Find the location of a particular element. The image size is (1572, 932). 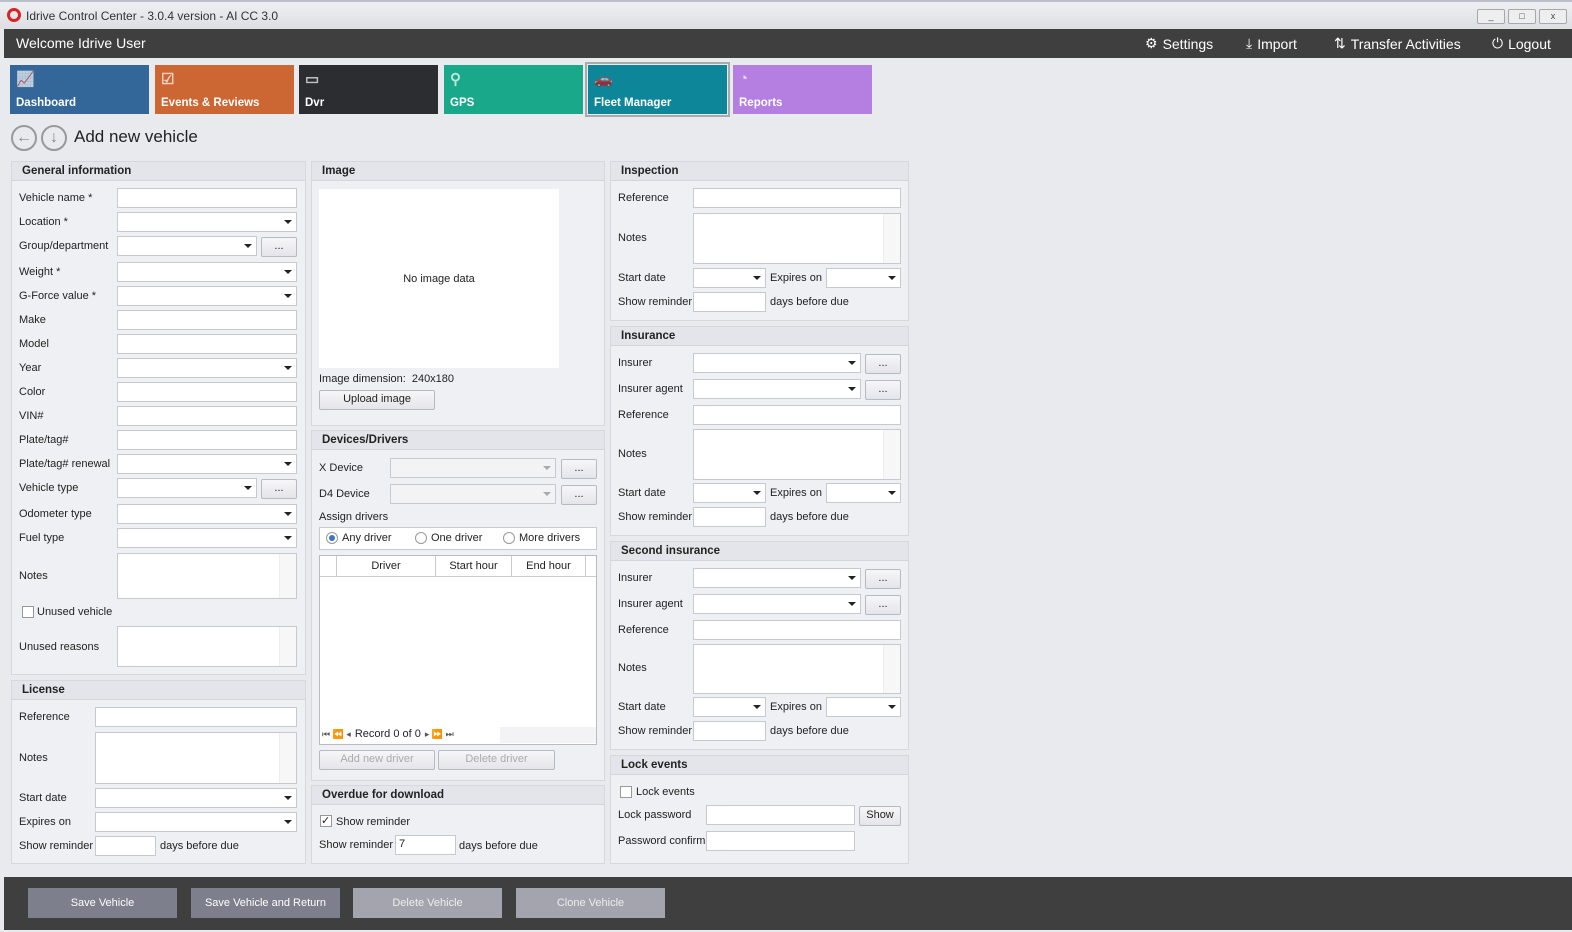

second-insurer-agent-select is located at coordinates (777, 604).